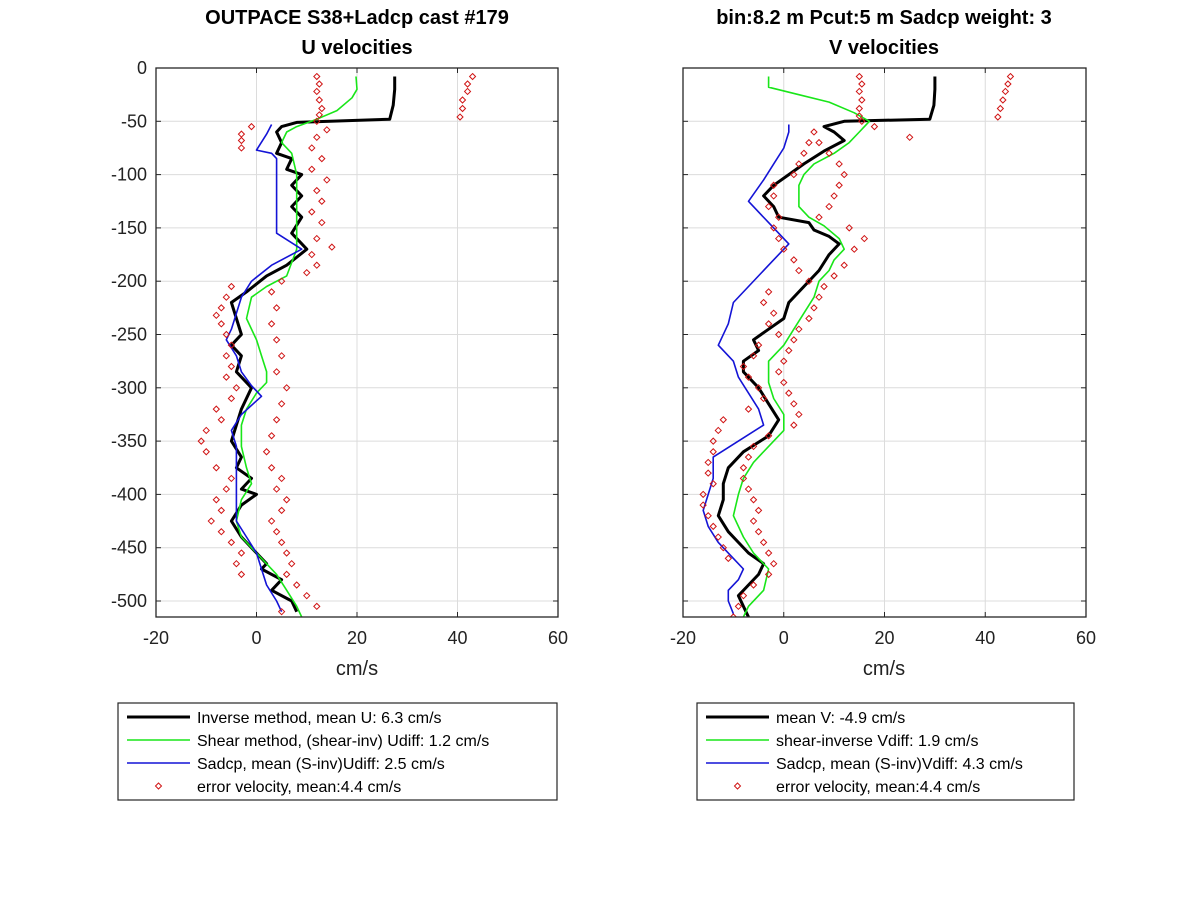 The width and height of the screenshot is (1200, 900). What do you see at coordinates (129, 494) in the screenshot?
I see `y-tick-label: -400` at bounding box center [129, 494].